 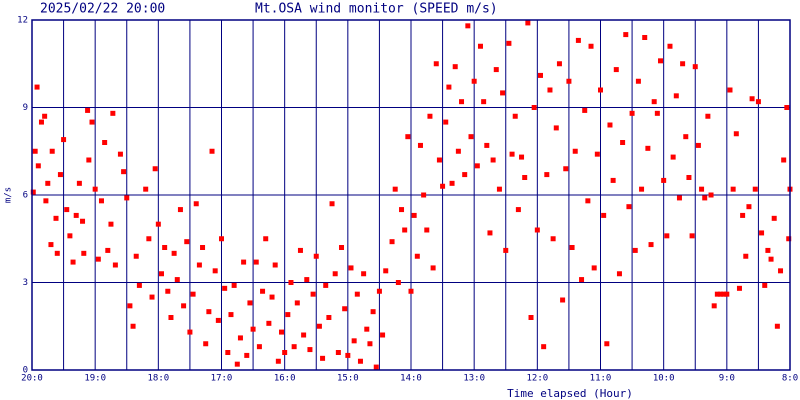 I want to click on y-tick-label: 3, so click(x=25, y=283).